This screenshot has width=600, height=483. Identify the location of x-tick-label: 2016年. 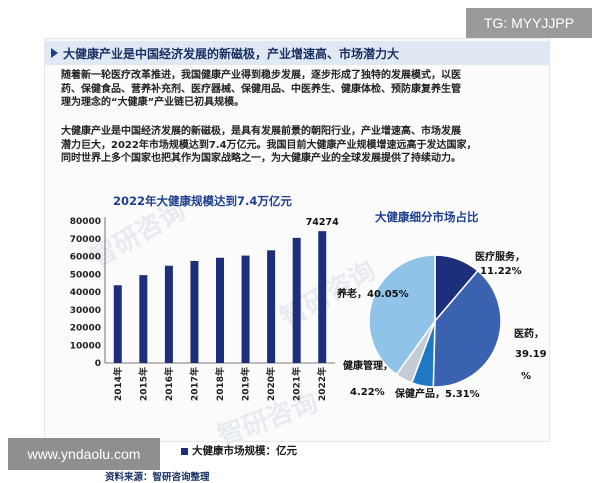
(169, 384).